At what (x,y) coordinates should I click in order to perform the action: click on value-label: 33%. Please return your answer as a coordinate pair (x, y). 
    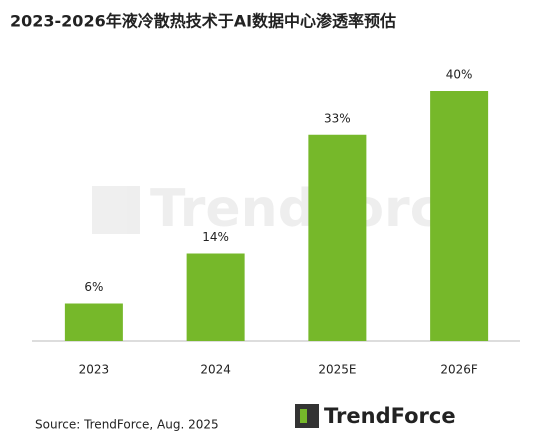
    Looking at the image, I should click on (337, 118).